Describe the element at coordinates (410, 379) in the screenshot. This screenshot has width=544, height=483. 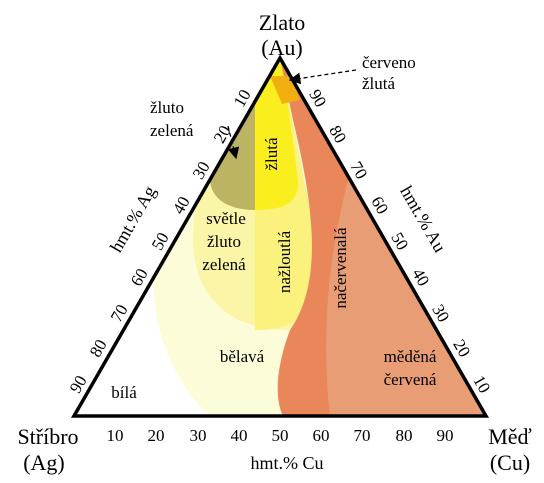
I see `label-medena-line2: červená` at that location.